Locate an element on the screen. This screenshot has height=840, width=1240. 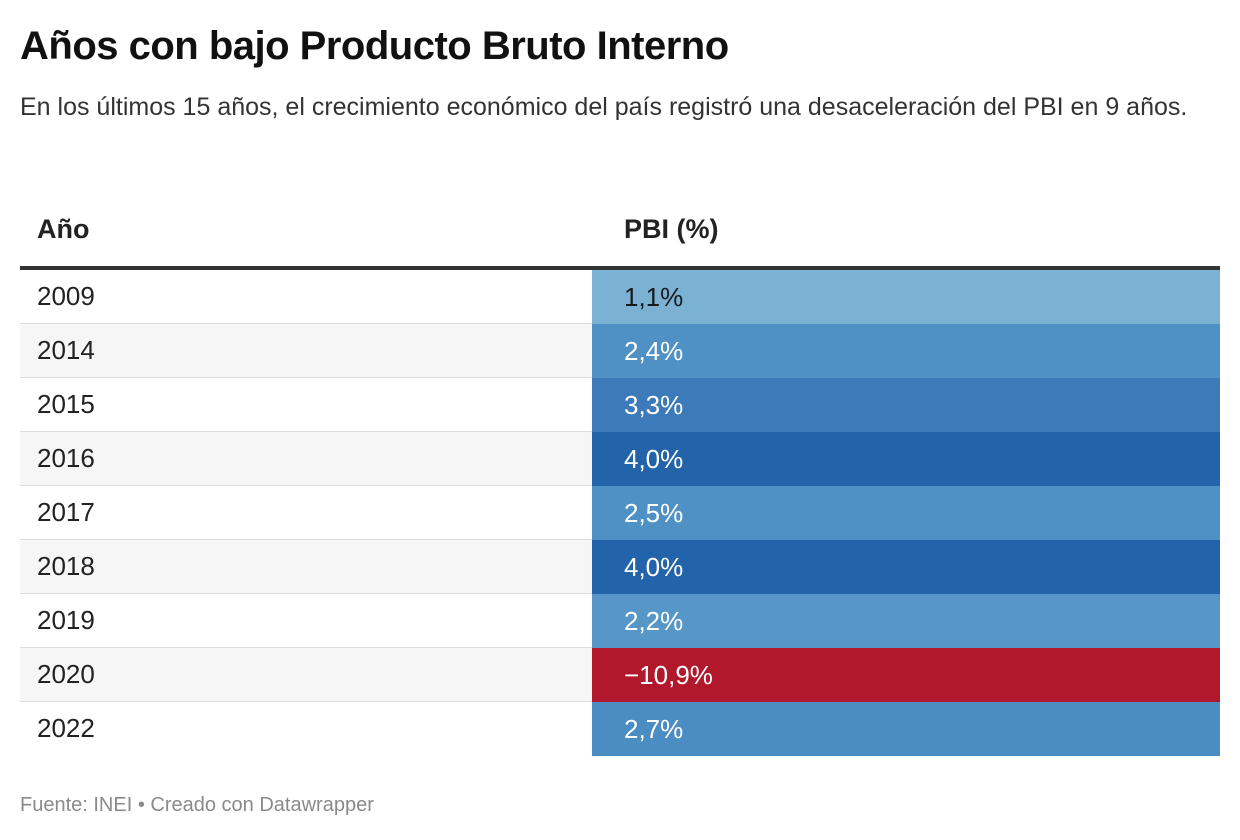
column-header-pbi: PBI (%) is located at coordinates (671, 229).